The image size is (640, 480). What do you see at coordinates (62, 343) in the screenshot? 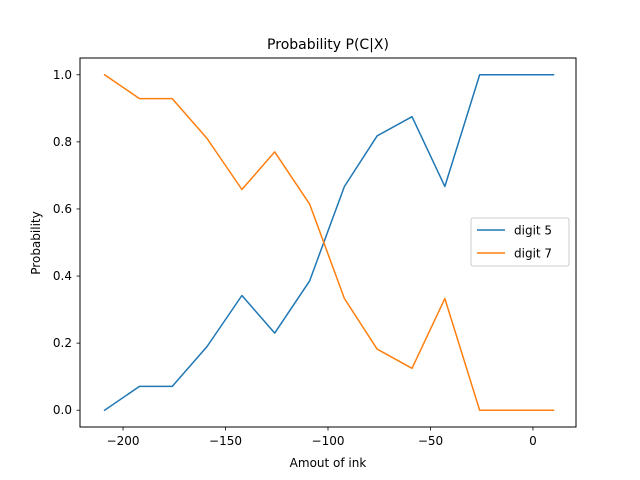
I see `y-tick-label: 0.2` at bounding box center [62, 343].